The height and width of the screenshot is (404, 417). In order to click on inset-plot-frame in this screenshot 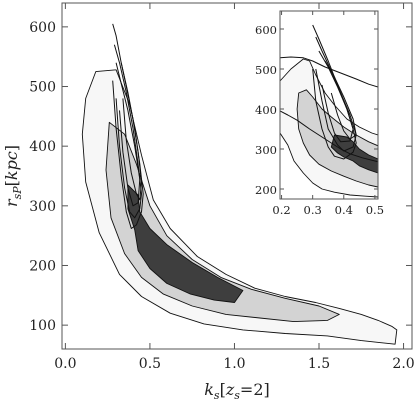, I will do `click(329, 105)`.